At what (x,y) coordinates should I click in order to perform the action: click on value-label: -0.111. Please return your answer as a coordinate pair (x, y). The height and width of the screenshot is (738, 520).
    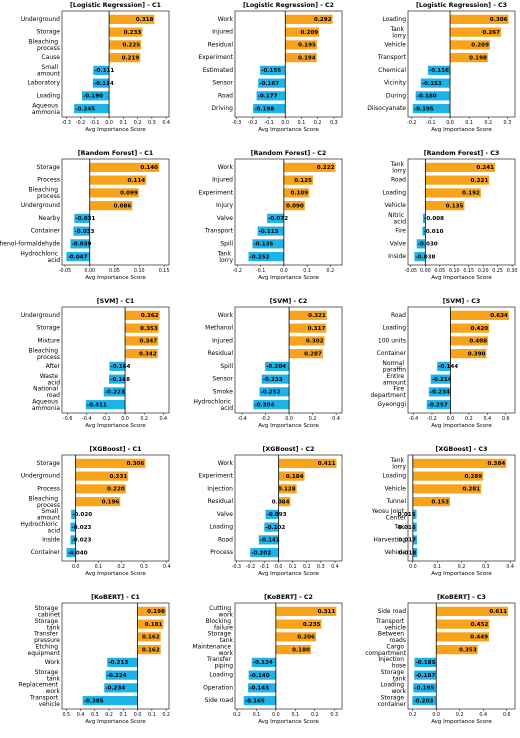
    Looking at the image, I should click on (104, 71).